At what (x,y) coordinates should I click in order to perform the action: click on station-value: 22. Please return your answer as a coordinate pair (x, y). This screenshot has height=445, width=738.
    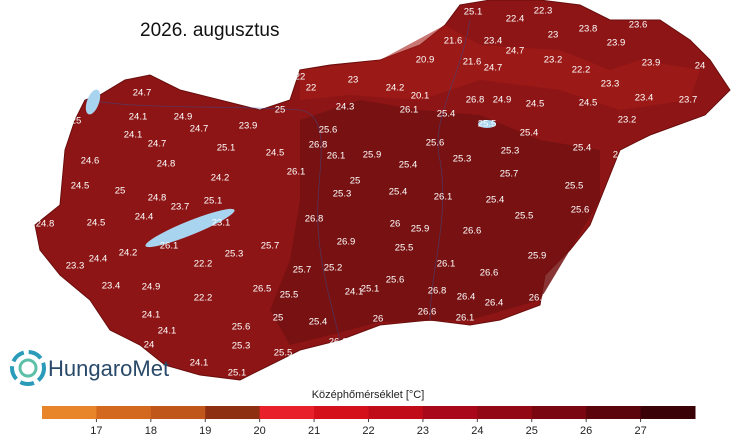
    Looking at the image, I should click on (311, 88).